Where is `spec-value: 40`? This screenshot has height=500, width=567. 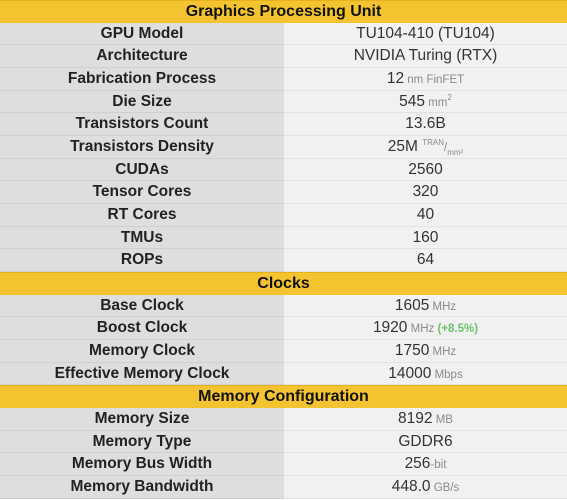 spec-value: 40 is located at coordinates (425, 215).